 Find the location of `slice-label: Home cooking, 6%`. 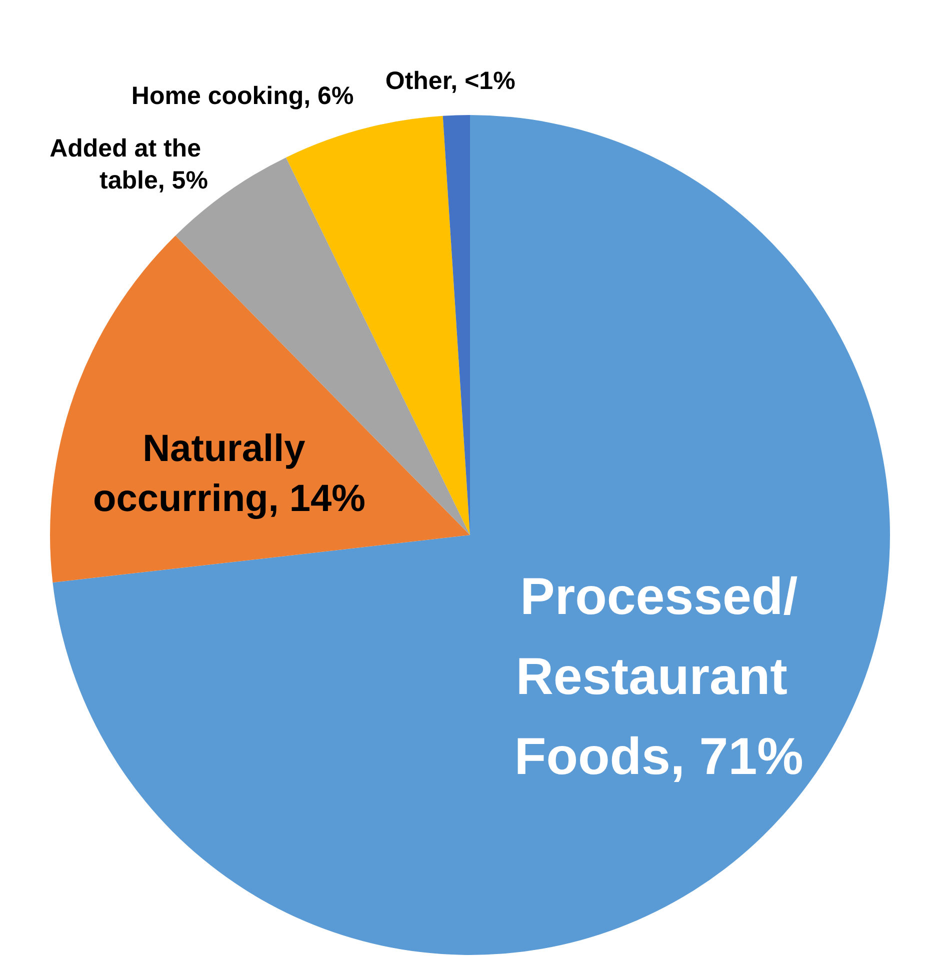

slice-label: Home cooking, 6% is located at coordinates (242, 96).